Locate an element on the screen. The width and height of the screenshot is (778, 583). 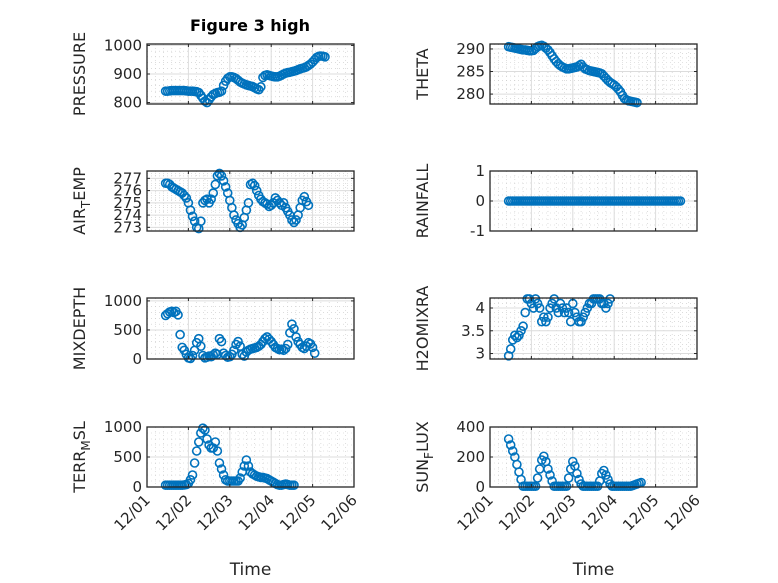
subplot-theta: 280 285 290 THETA is located at coordinates (555, 74).